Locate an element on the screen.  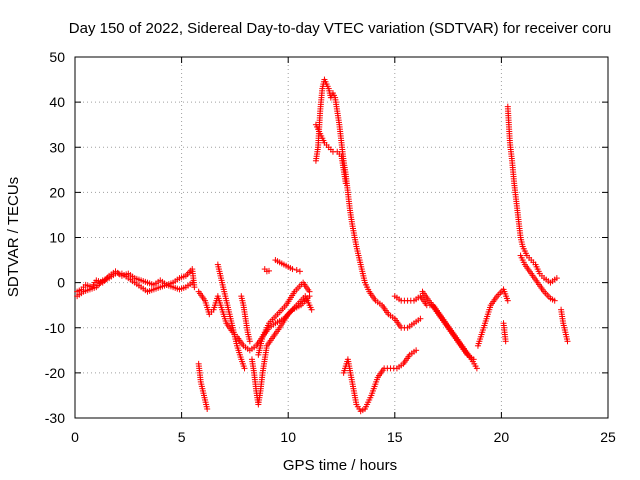
y-tick-label: 50 is located at coordinates (57, 57).